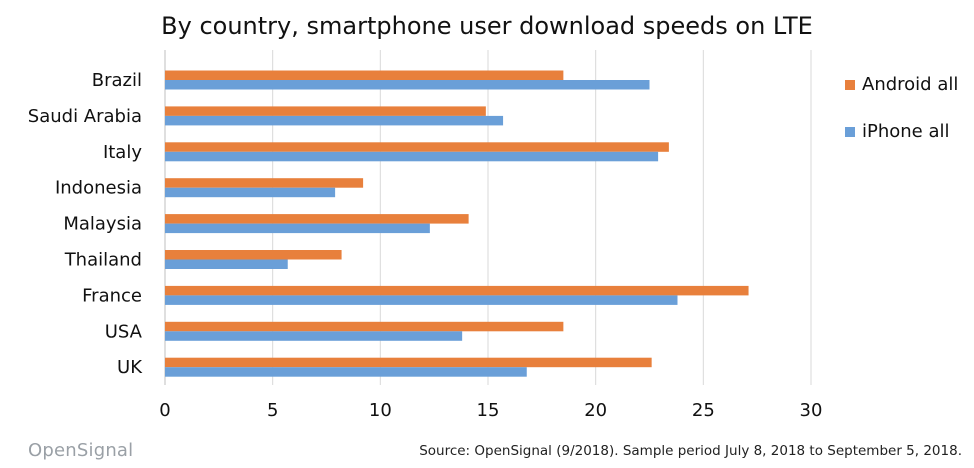 The image size is (974, 468). What do you see at coordinates (408, 362) in the screenshot?
I see `bar-android-all-uk` at bounding box center [408, 362].